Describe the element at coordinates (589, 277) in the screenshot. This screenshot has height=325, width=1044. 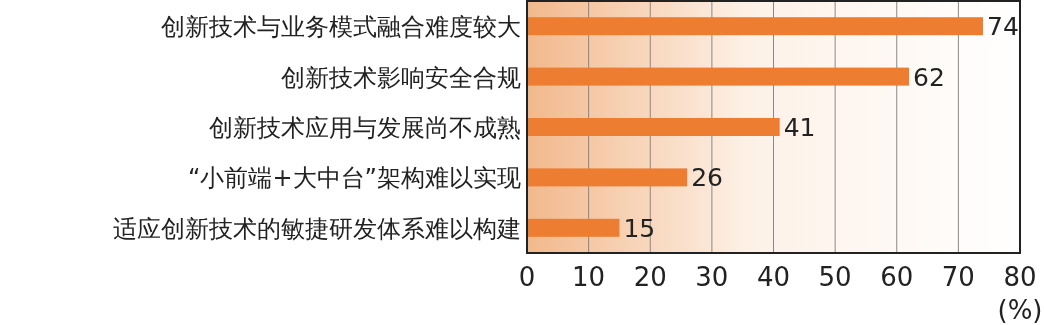
I see `x-tick-label: 10` at that location.